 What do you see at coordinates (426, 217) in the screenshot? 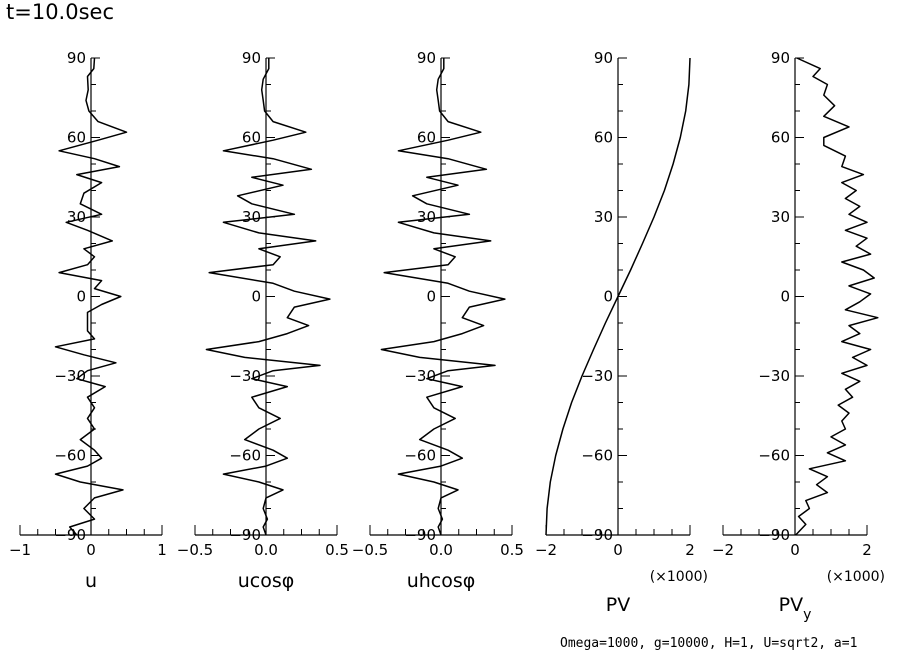
I see `panel3-y-tick-label: 30` at bounding box center [426, 217].